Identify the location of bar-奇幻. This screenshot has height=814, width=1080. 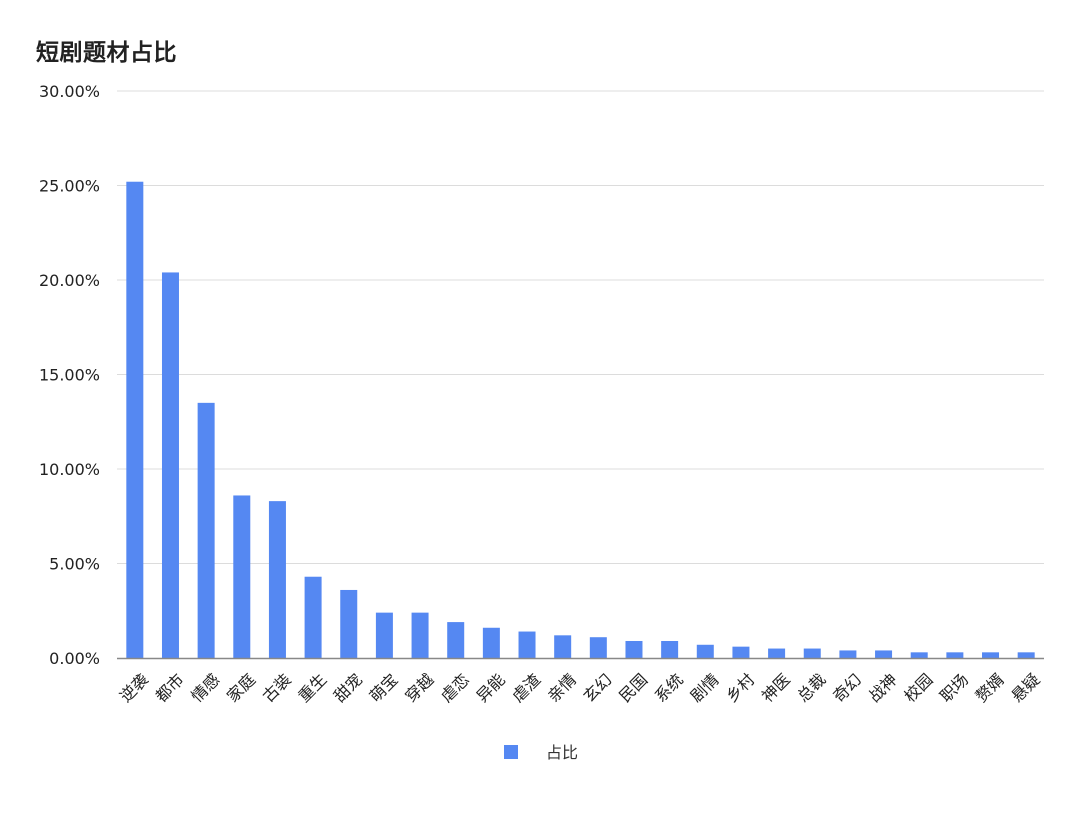
(848, 654).